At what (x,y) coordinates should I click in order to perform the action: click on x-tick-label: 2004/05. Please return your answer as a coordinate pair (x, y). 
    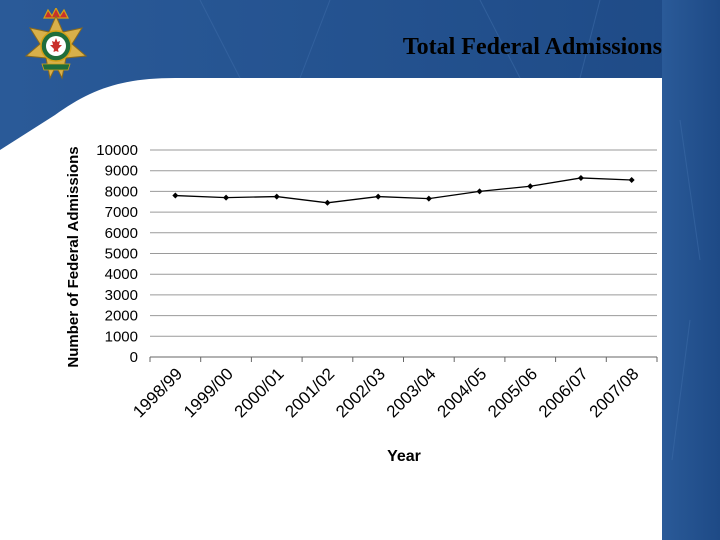
    Looking at the image, I should click on (461, 392).